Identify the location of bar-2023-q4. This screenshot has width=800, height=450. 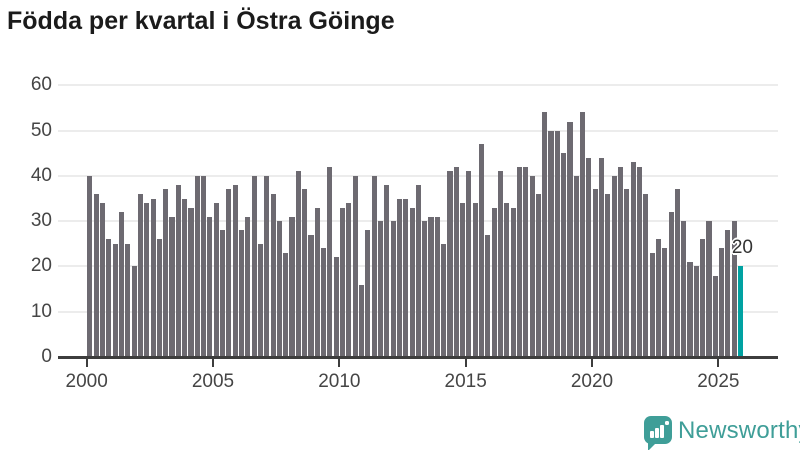
(690, 309).